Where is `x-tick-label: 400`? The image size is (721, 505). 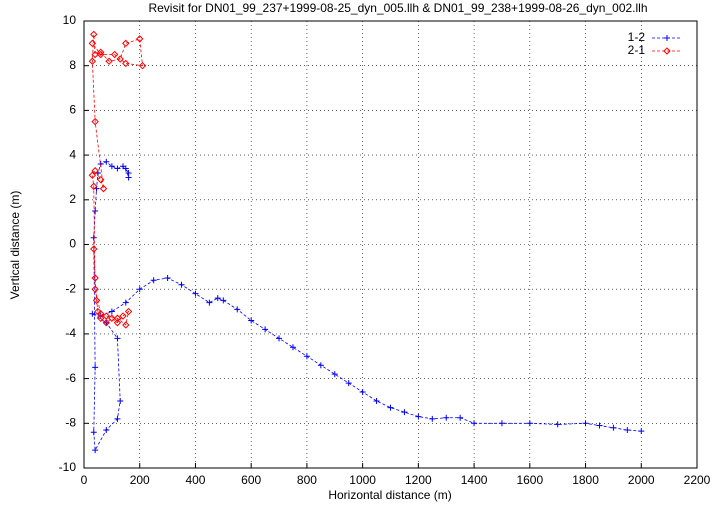 x-tick-label: 400 is located at coordinates (195, 480).